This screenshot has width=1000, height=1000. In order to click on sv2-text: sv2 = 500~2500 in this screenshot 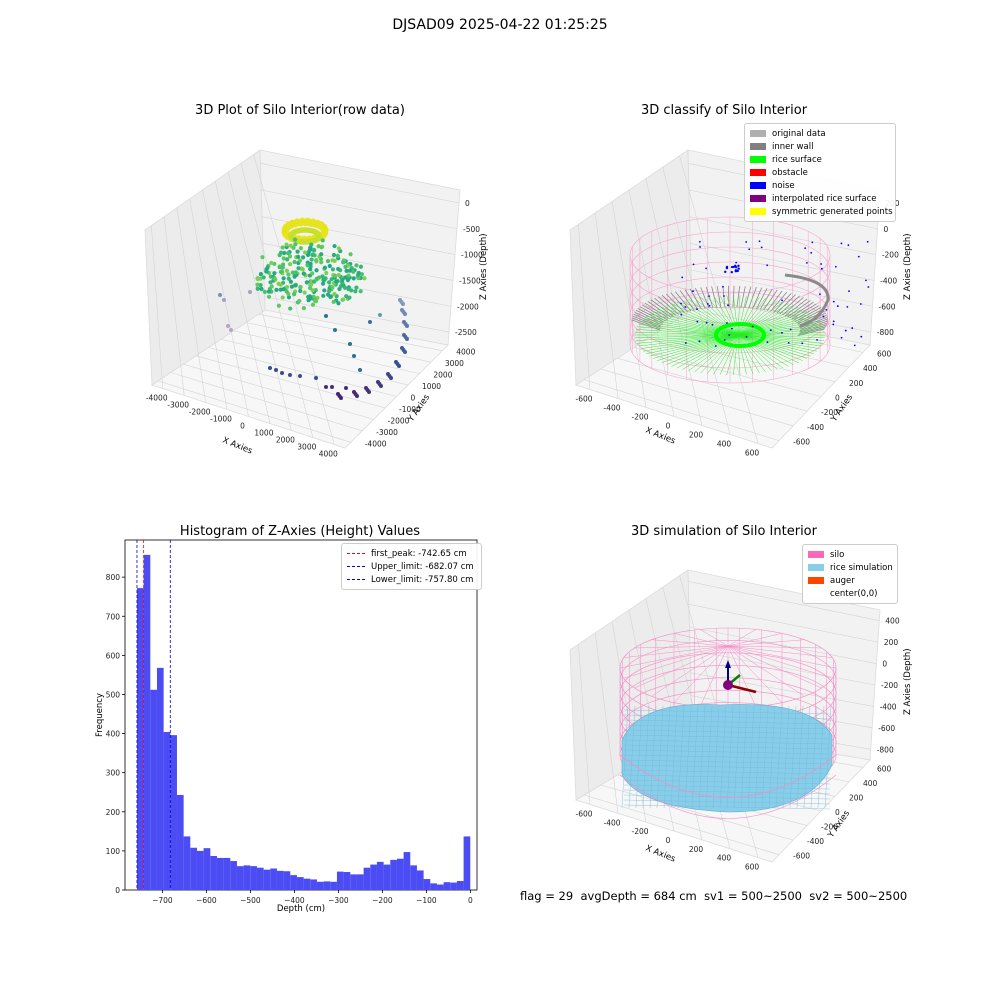, I will do `click(858, 896)`.